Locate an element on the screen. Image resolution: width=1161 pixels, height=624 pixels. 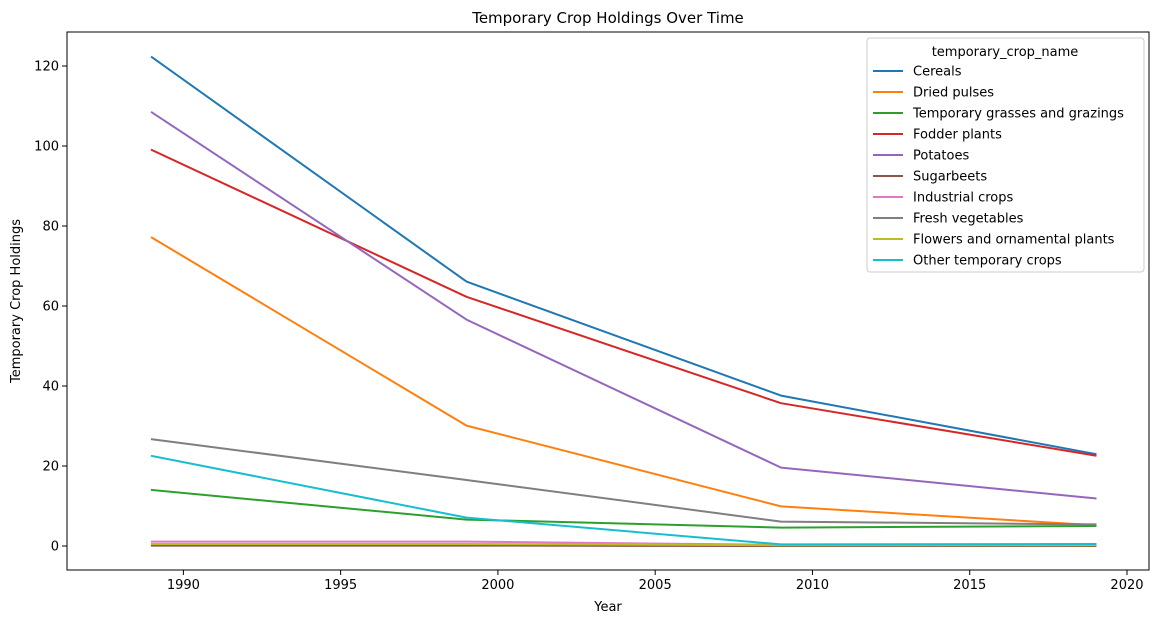
legend-label: Fresh vegetables is located at coordinates (968, 219).